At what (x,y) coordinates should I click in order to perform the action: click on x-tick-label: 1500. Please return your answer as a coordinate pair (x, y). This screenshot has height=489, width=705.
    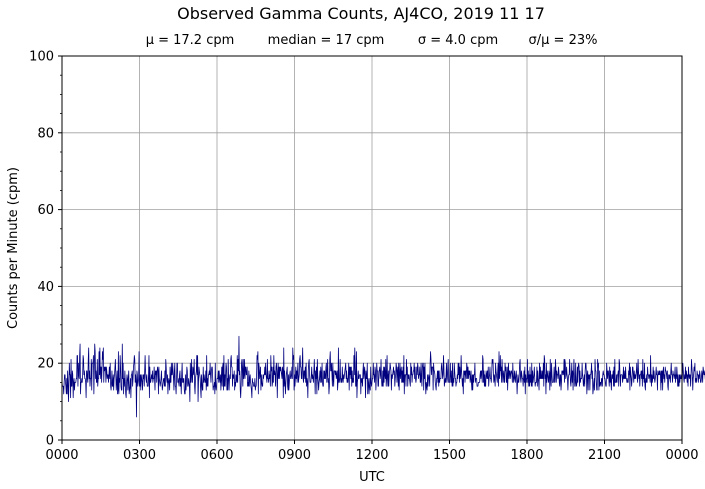
    Looking at the image, I should click on (449, 455).